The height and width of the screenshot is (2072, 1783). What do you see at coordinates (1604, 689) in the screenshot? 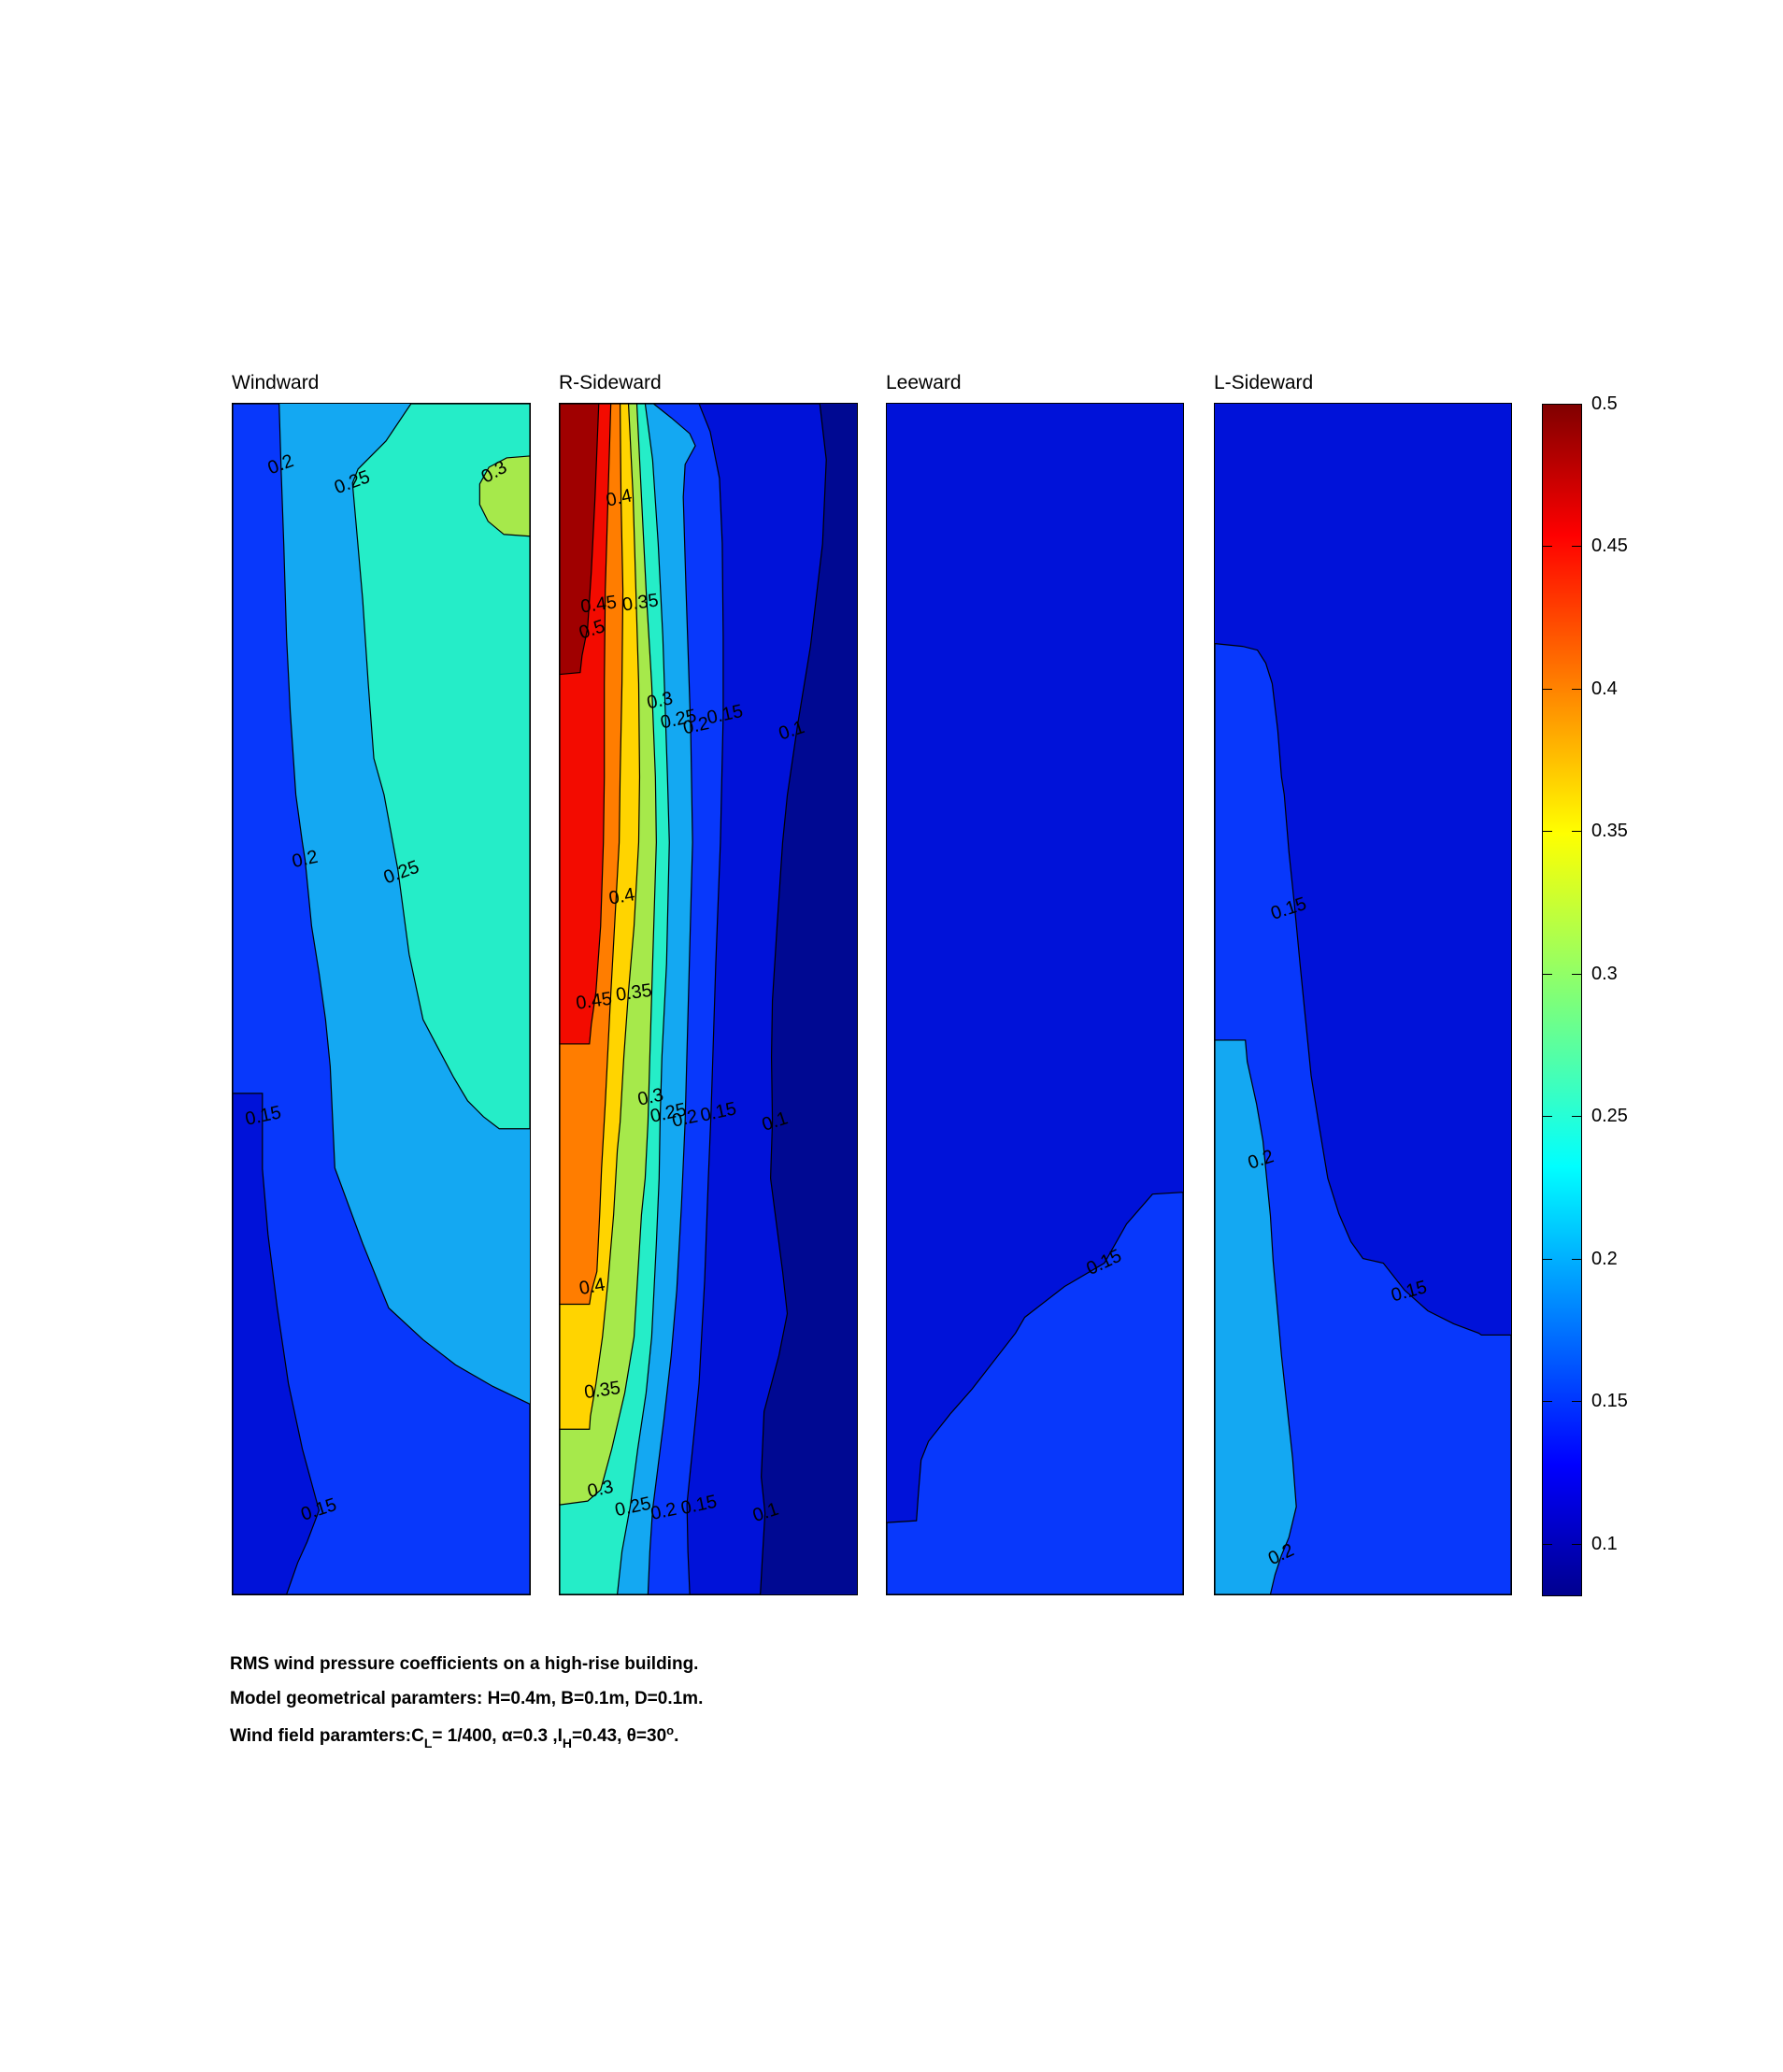
I see `colorbar-tick-label: 0.4` at bounding box center [1604, 689].